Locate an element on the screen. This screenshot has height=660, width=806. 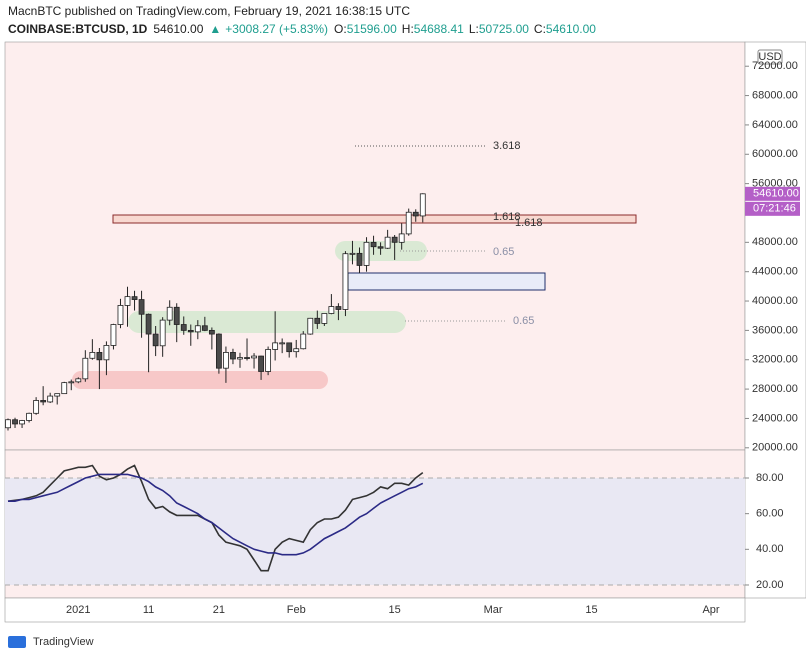
currency: USD is located at coordinates (769, 57).